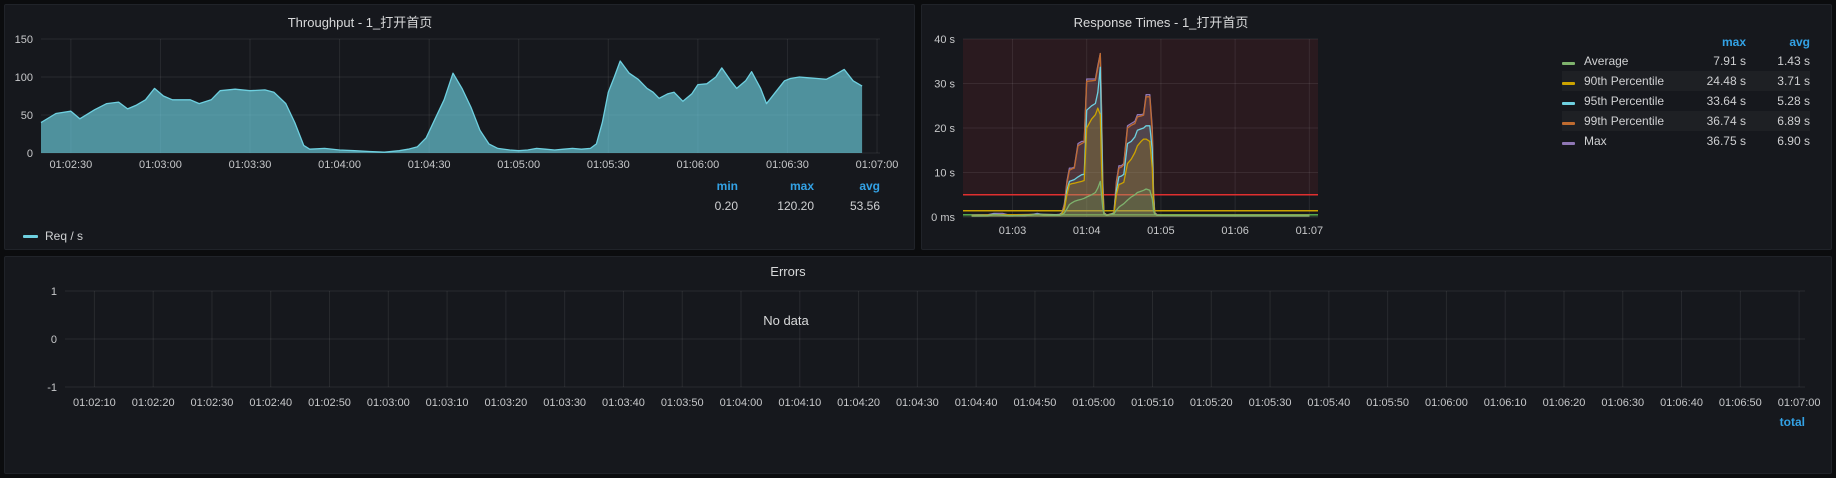 This screenshot has width=1836, height=478. Describe the element at coordinates (1729, 61) in the screenshot. I see `series-max-value: 7.91 s` at that location.